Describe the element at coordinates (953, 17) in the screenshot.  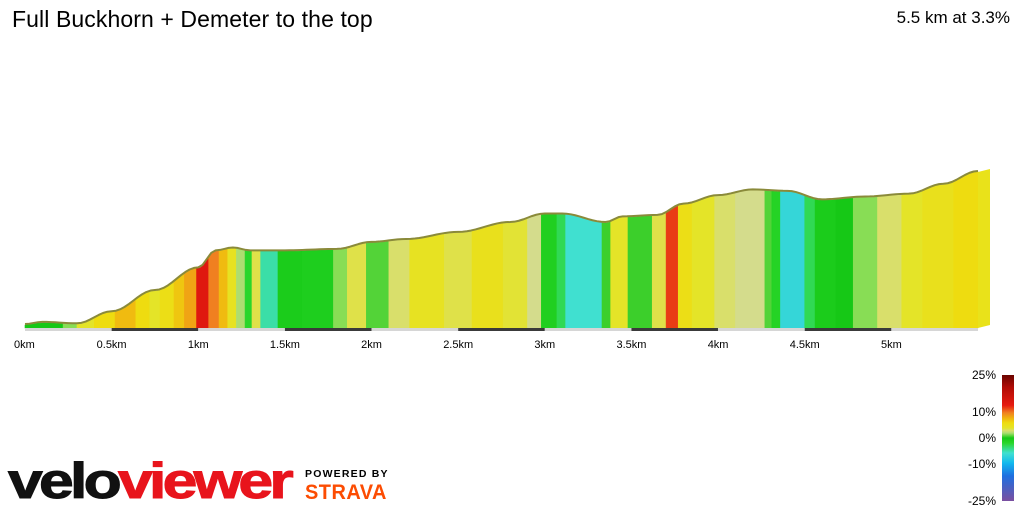
I see `segment-summary: 5.5 km at 3.3%` at that location.